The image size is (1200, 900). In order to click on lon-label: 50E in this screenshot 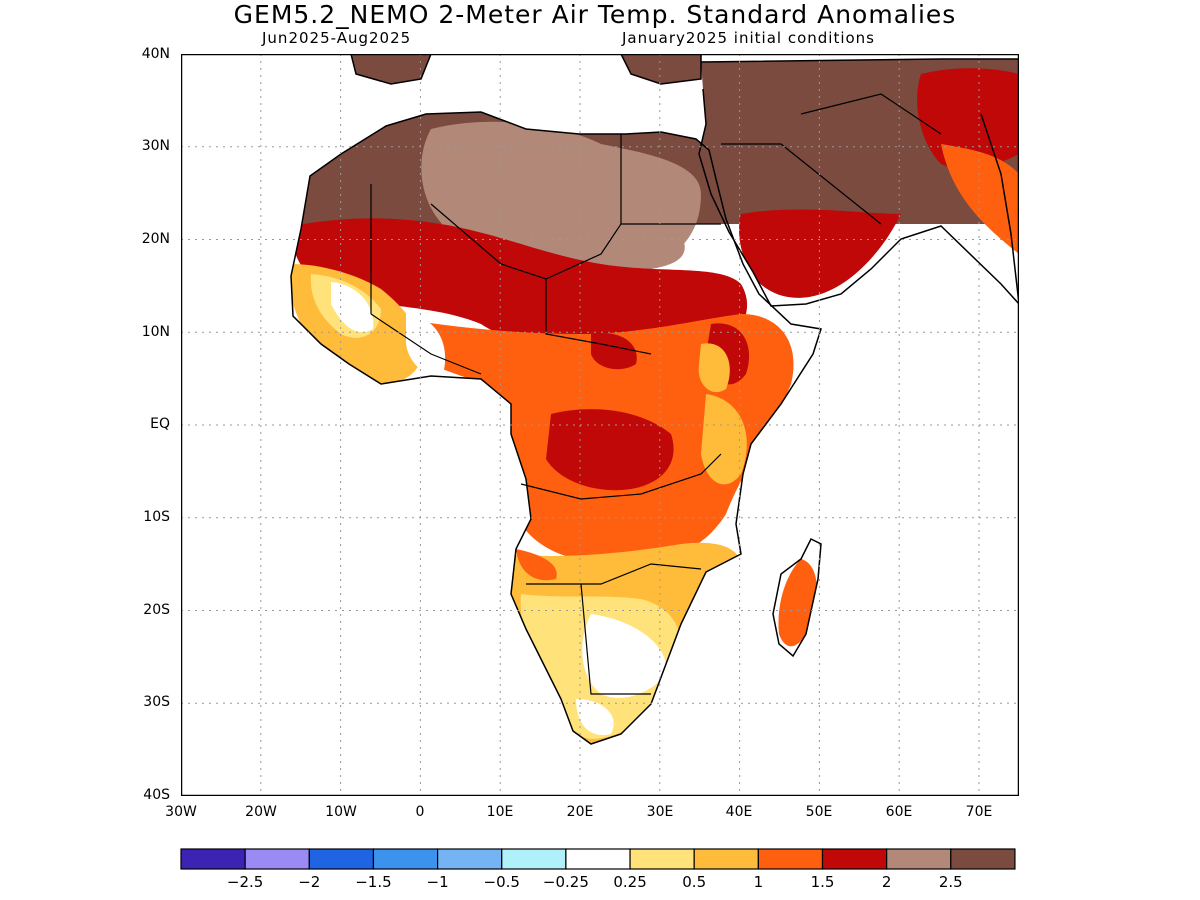, I will do `click(819, 812)`.